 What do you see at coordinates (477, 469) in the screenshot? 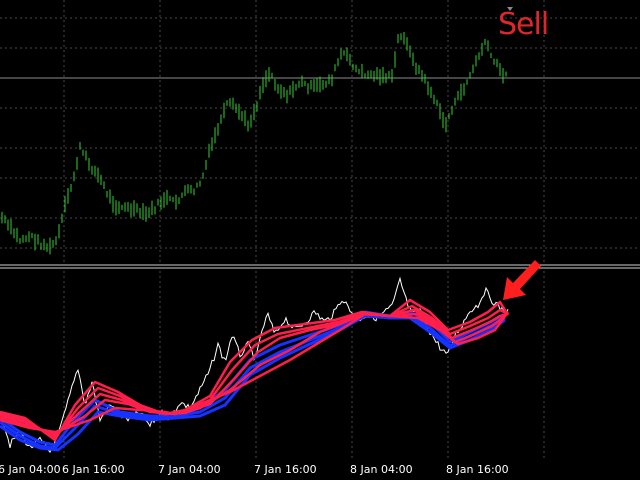
I see `time-axis-label: 8 Jan 16:00` at bounding box center [477, 469].